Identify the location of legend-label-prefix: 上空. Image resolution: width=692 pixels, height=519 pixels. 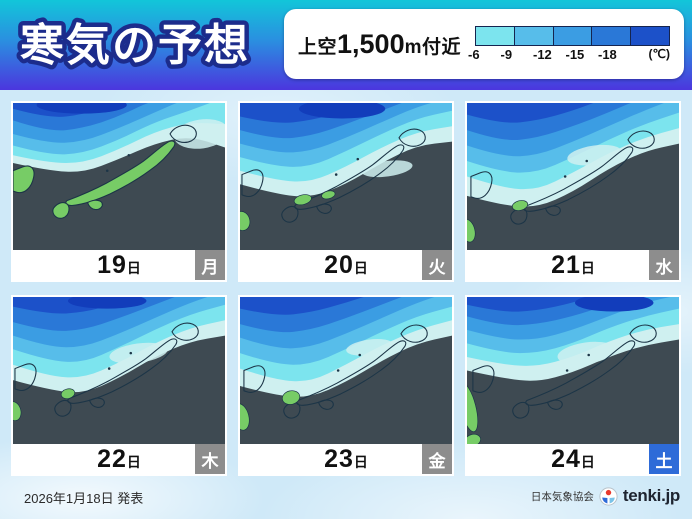
(318, 47).